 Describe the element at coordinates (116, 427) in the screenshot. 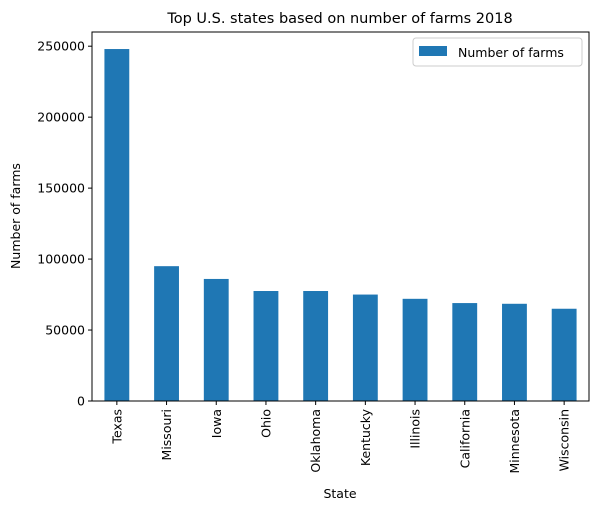

I see `x-tick-label: Texas` at that location.